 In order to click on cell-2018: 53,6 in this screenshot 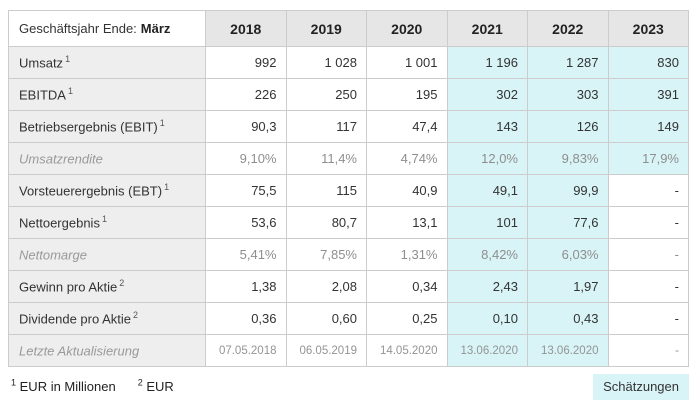, I will do `click(246, 222)`.